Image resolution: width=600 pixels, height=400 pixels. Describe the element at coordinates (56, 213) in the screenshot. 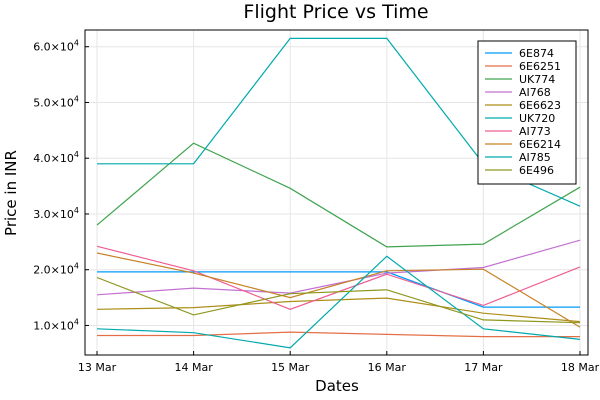

I see `y-tick-label: 3.0×104` at that location.